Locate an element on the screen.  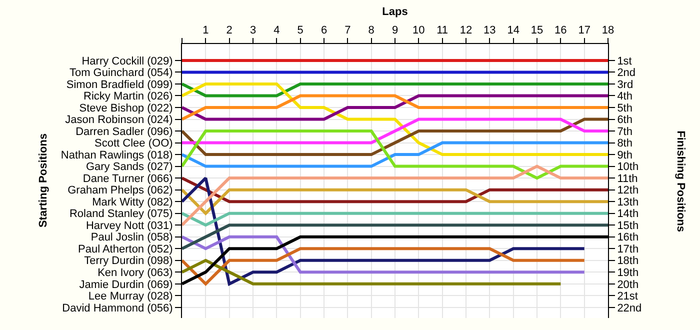
y-tick-label: 3rd is located at coordinates (625, 84).